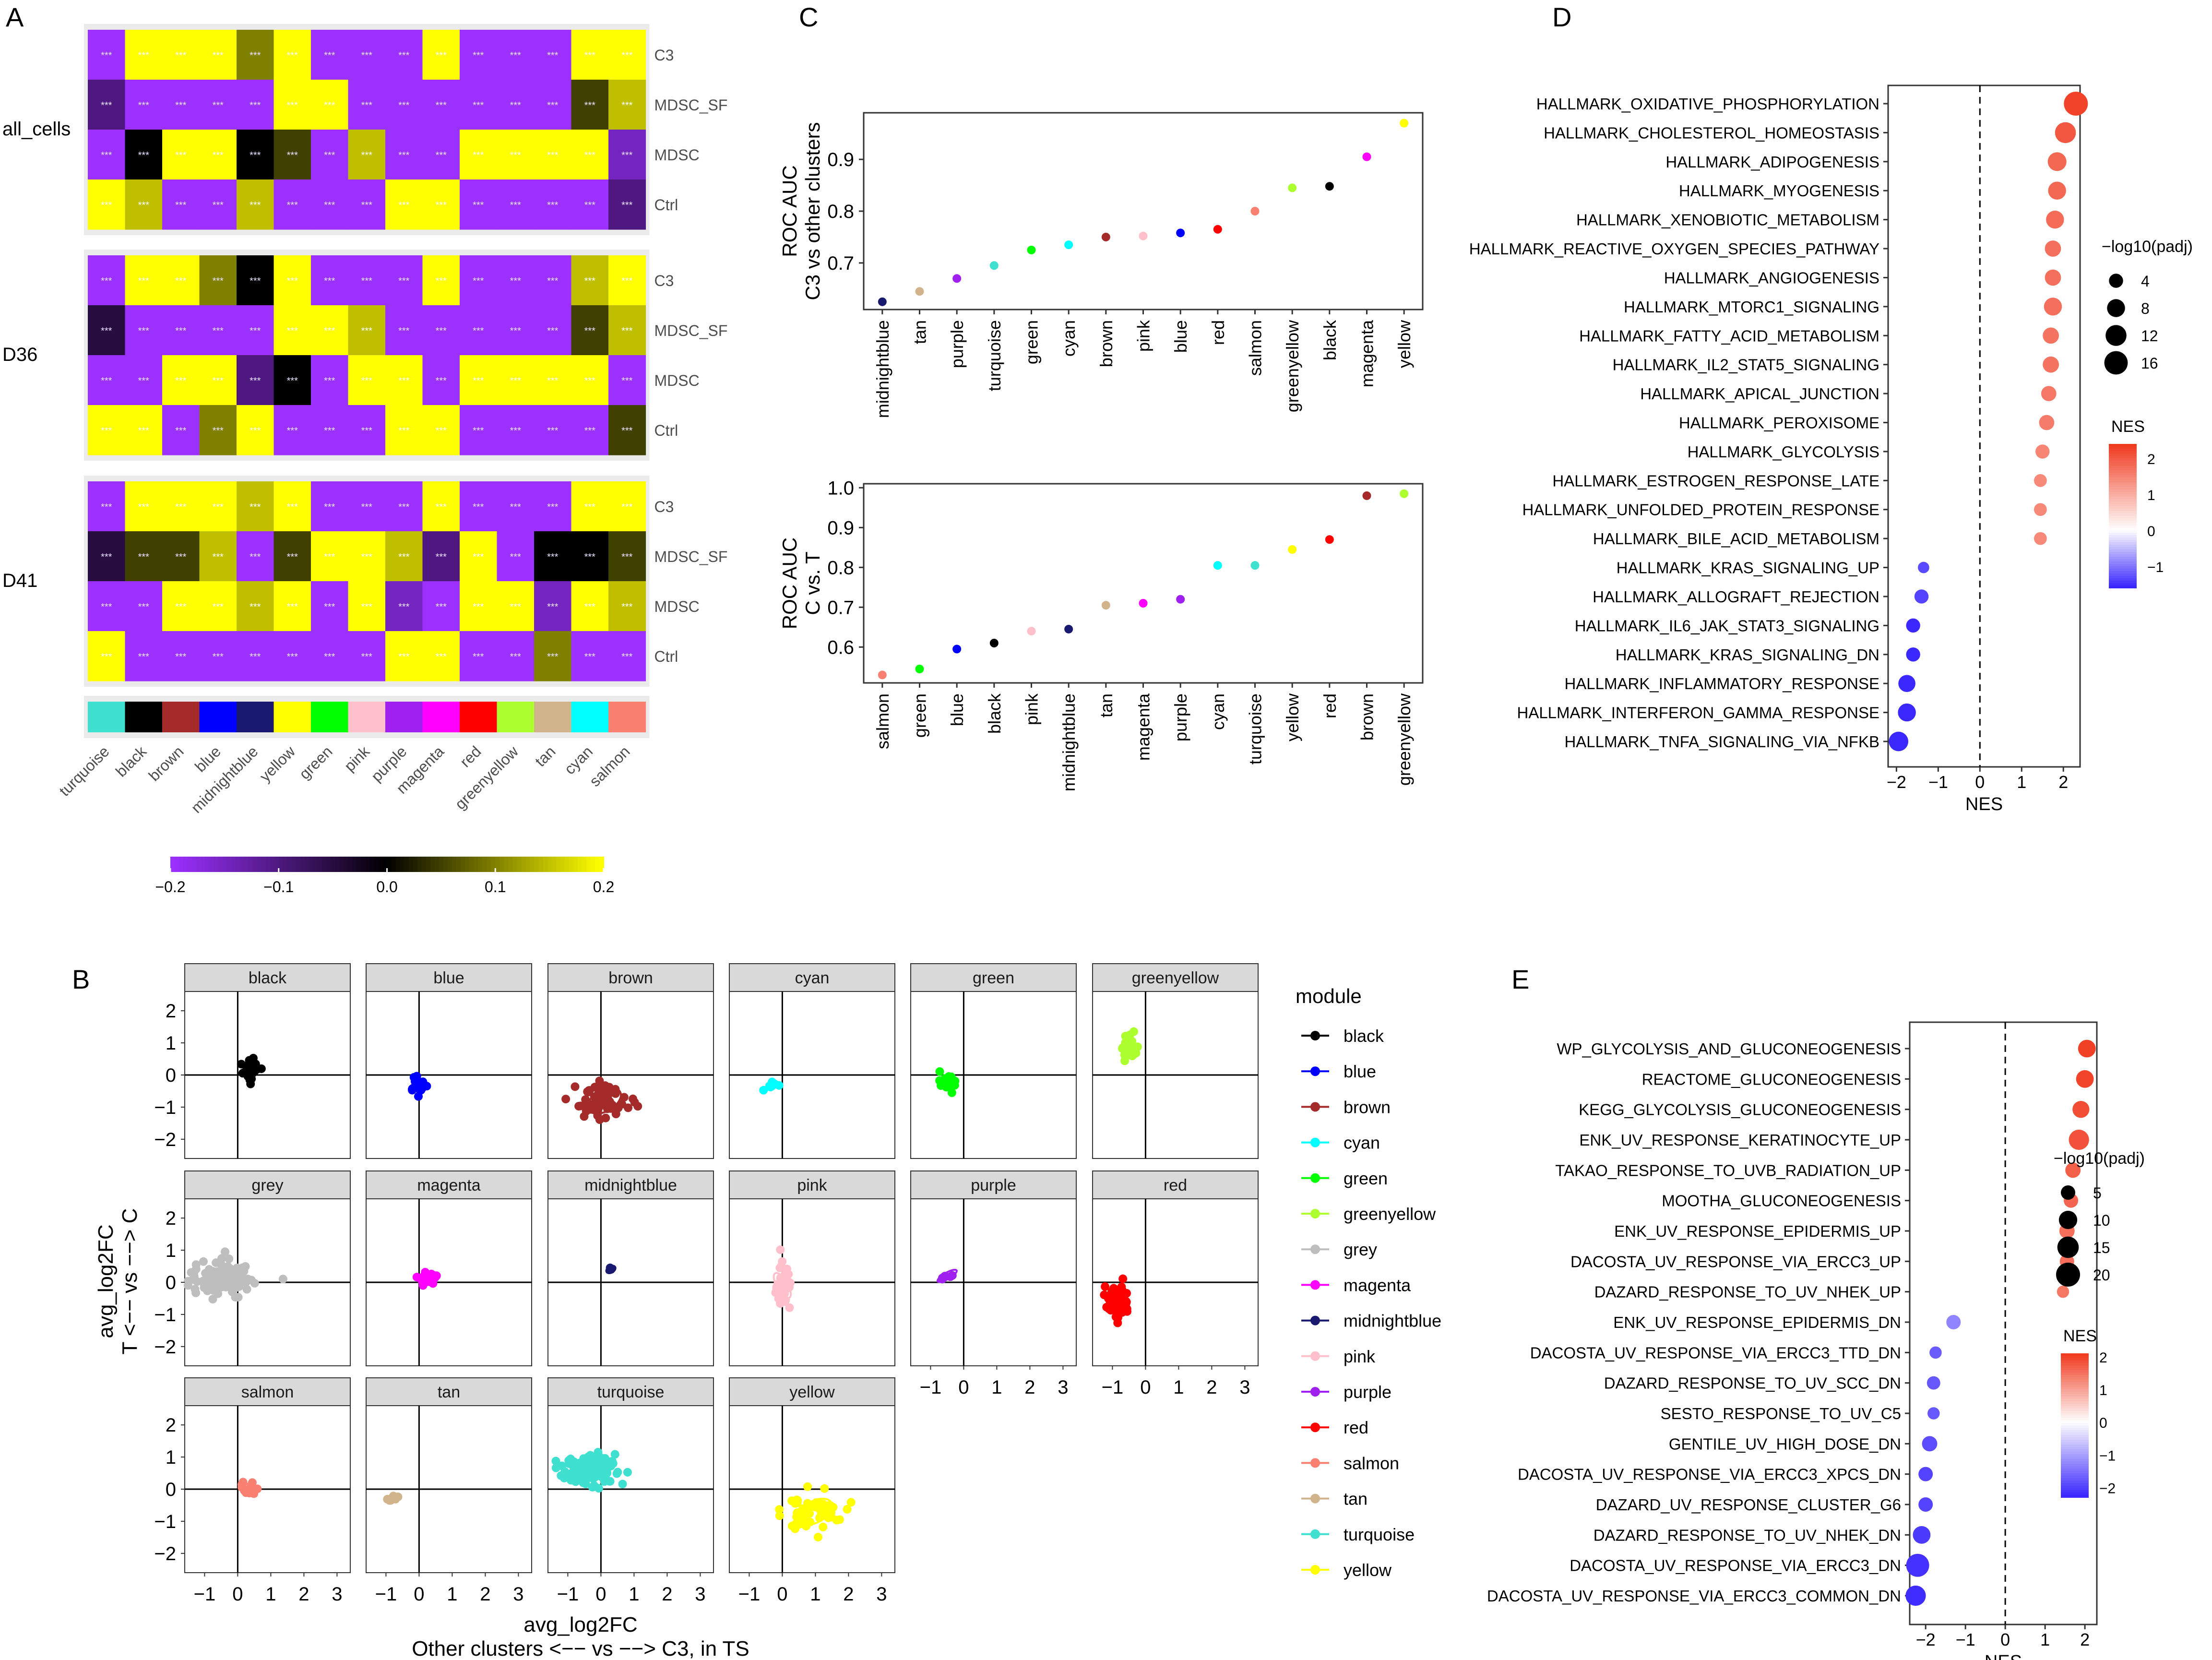 The width and height of the screenshot is (2212, 1660). What do you see at coordinates (782, 1285) in the screenshot?
I see `facet-ellipse` at bounding box center [782, 1285].